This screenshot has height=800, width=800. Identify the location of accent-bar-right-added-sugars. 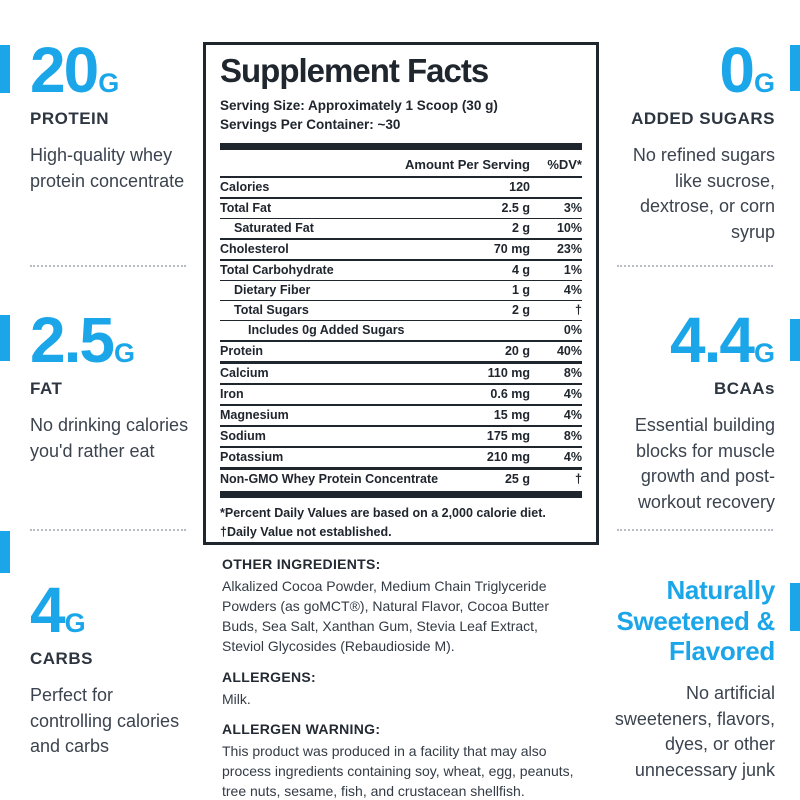
(795, 68).